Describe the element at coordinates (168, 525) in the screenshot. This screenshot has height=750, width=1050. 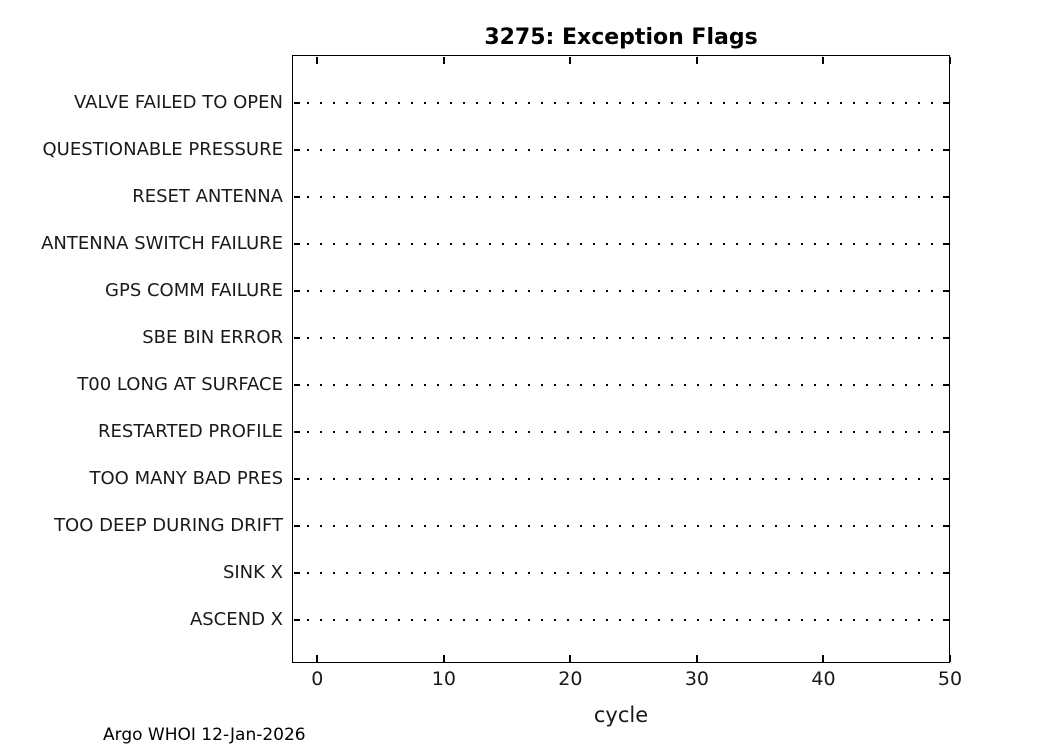
I see `y-tick-label: TOO DEEP DURING DRIFT` at that location.